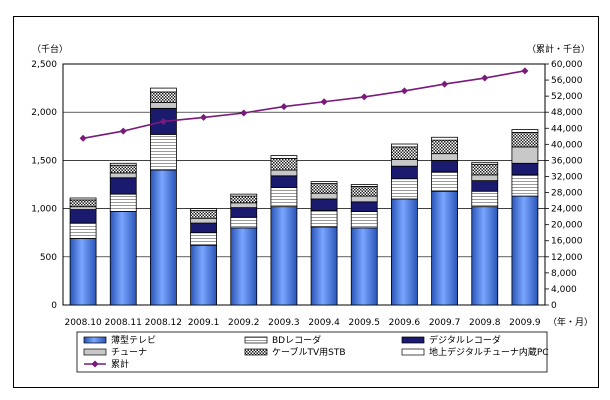  I want to click on y-right-tick-label: 12,000, so click(567, 258).